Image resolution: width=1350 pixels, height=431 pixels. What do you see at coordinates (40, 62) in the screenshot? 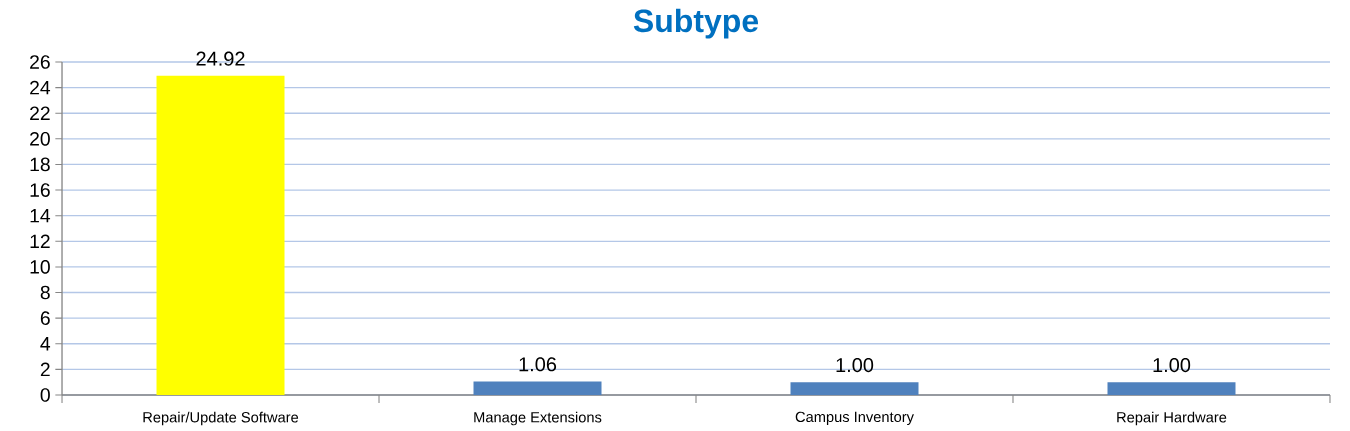
I see `y-tick-label: 26` at bounding box center [40, 62].